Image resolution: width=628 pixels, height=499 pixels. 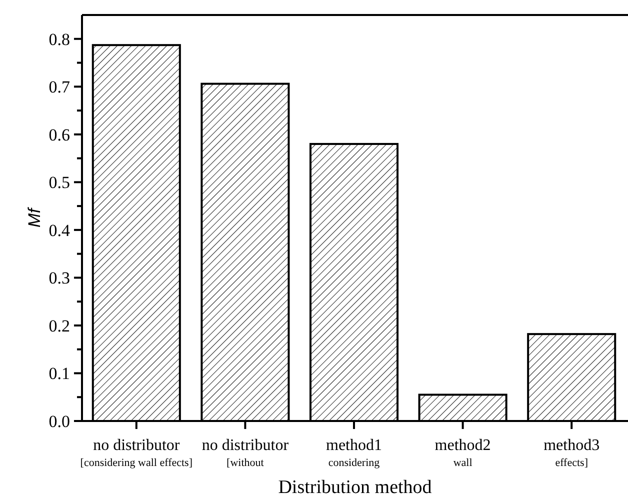 I want to click on x-tick-label: method2 wall, so click(x=462, y=453).